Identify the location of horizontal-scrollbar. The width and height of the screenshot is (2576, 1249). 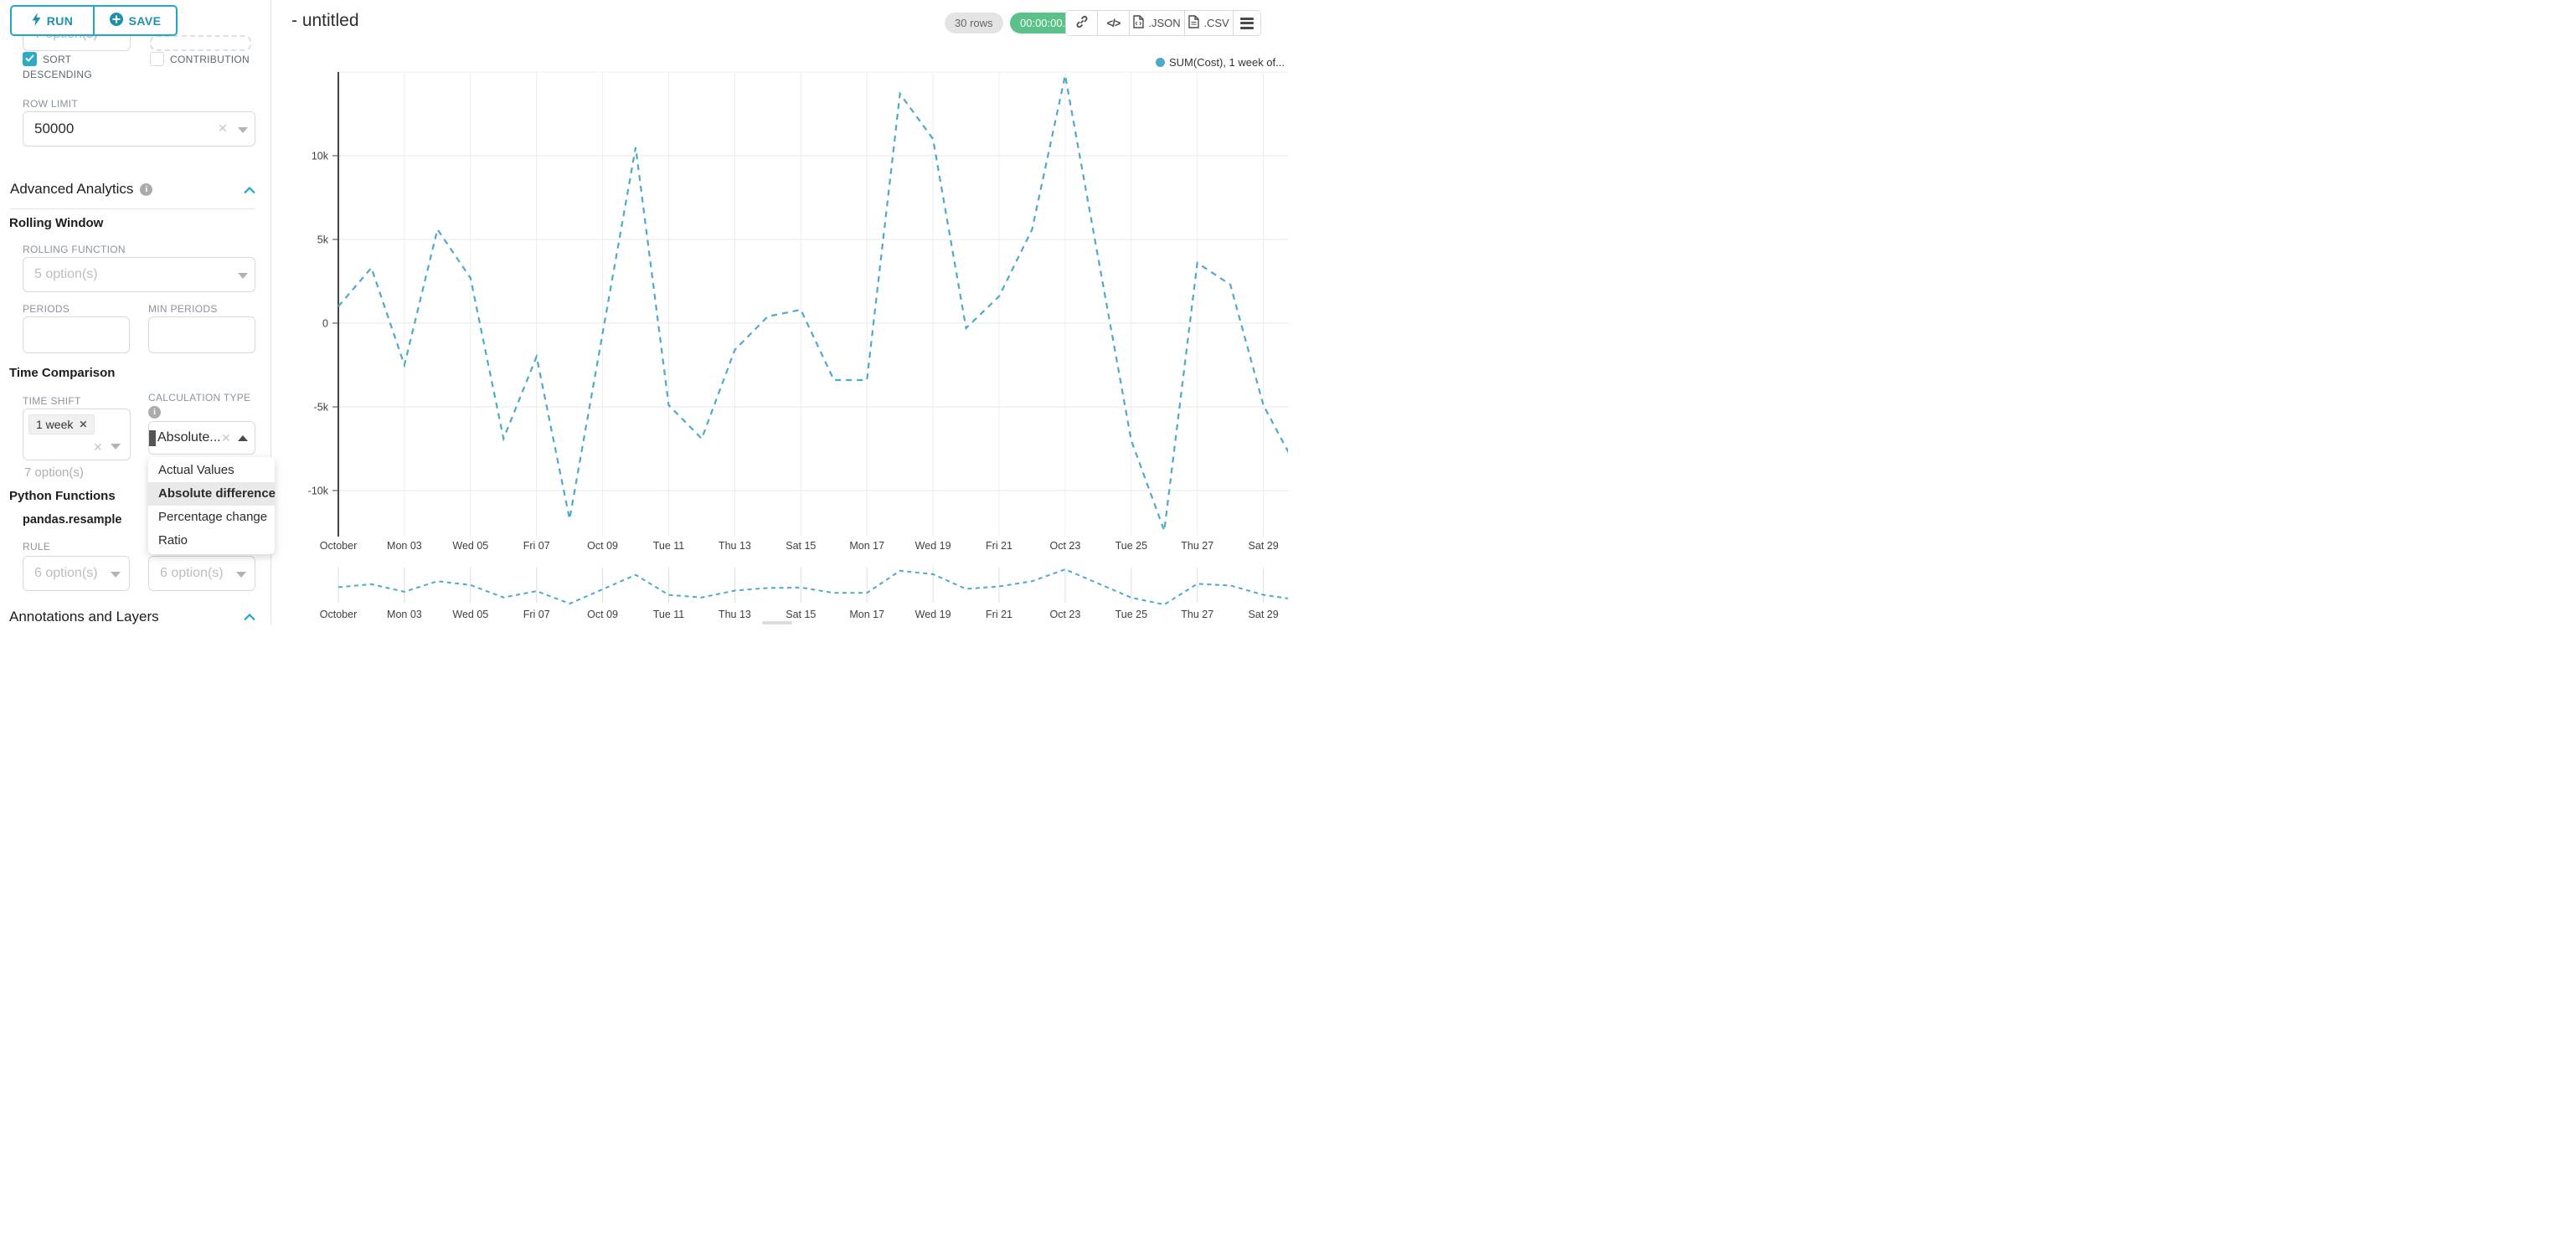
(777, 622).